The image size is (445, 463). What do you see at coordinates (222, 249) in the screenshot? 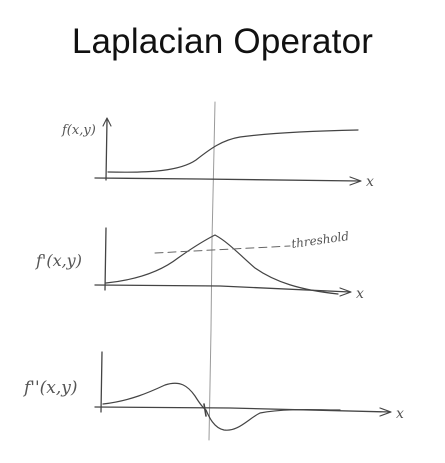
I see `panel2-threshold-line` at bounding box center [222, 249].